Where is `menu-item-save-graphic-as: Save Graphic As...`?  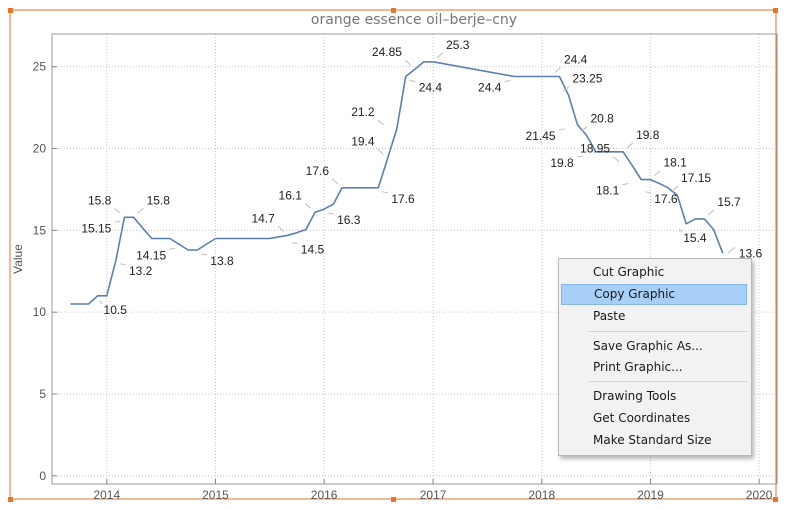 menu-item-save-graphic-as: Save Graphic As... is located at coordinates (648, 346).